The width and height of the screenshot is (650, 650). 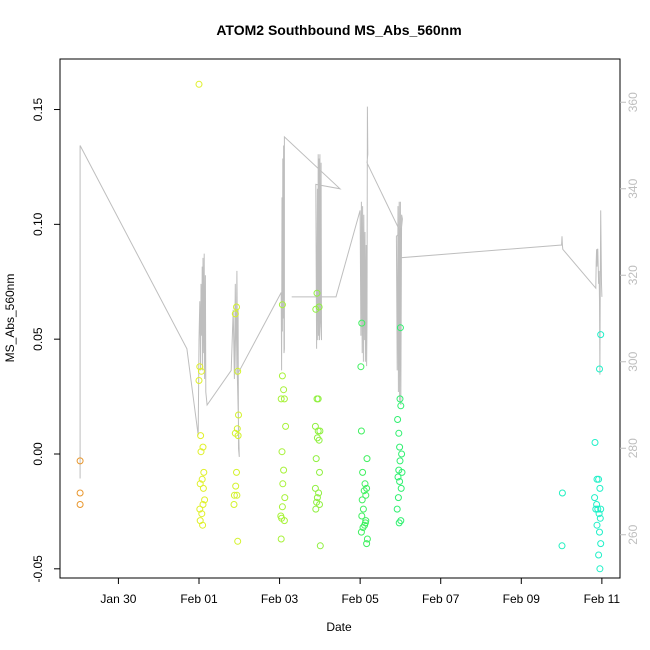 I want to click on x-tick-label: Feb 03, so click(x=280, y=599).